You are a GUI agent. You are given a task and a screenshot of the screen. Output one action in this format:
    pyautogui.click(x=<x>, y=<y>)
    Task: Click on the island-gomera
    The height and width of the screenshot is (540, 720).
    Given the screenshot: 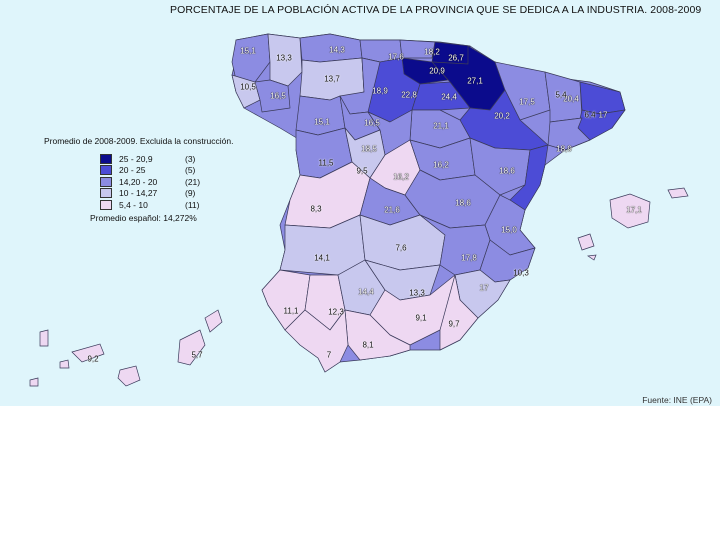 What is the action you would take?
    pyautogui.click(x=64, y=364)
    